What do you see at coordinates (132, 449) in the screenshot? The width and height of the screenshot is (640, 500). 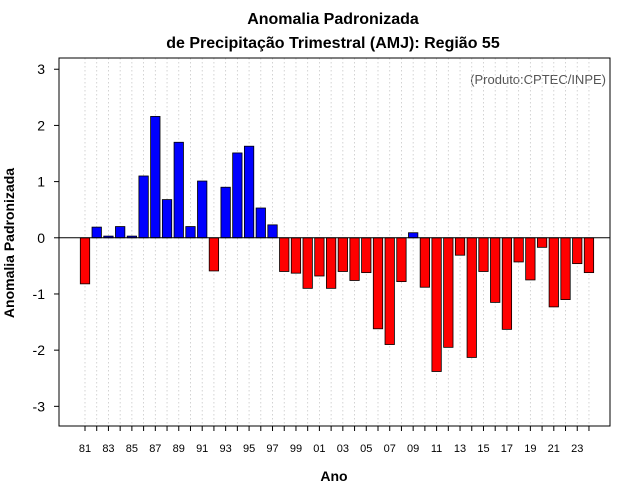 I see `x-tick-label-85: 85` at bounding box center [132, 449].